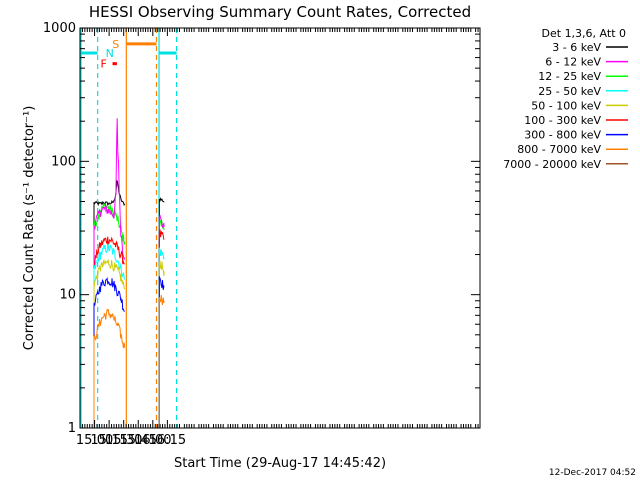 The height and width of the screenshot is (480, 640). I want to click on legend-label: 12 - 25 keV, so click(569, 76).